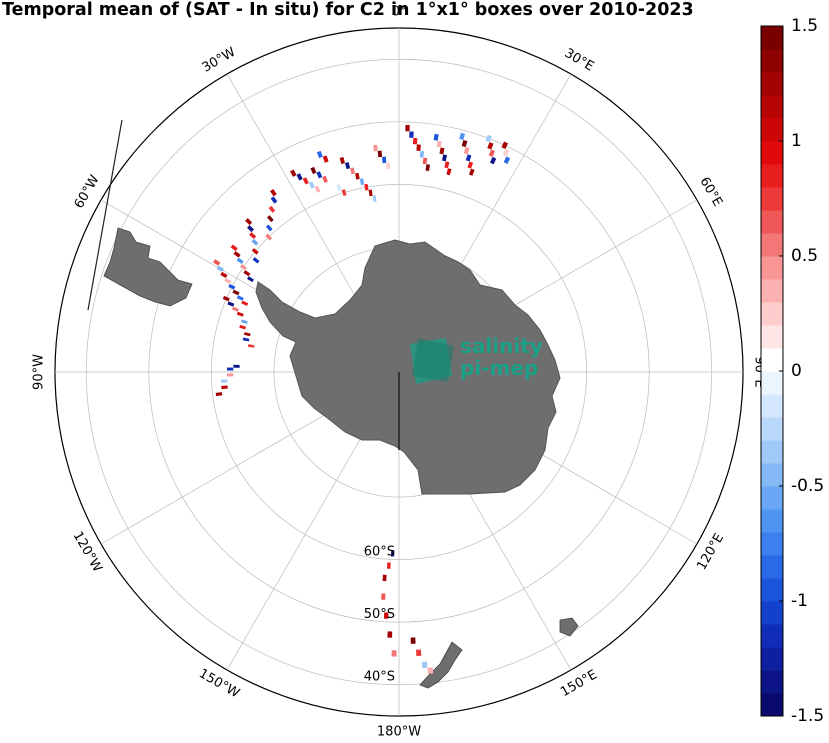 The image size is (829, 743). What do you see at coordinates (297, 196) in the screenshot?
I see `meridian-line` at bounding box center [297, 196].